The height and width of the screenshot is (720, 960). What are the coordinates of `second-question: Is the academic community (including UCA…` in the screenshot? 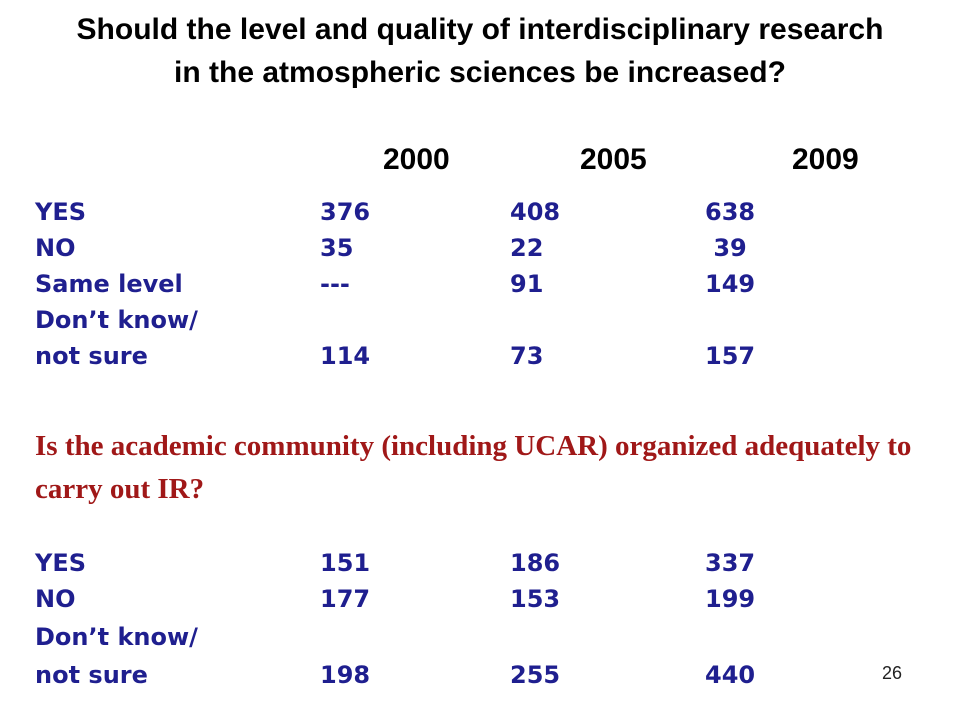 It's located at (473, 467).